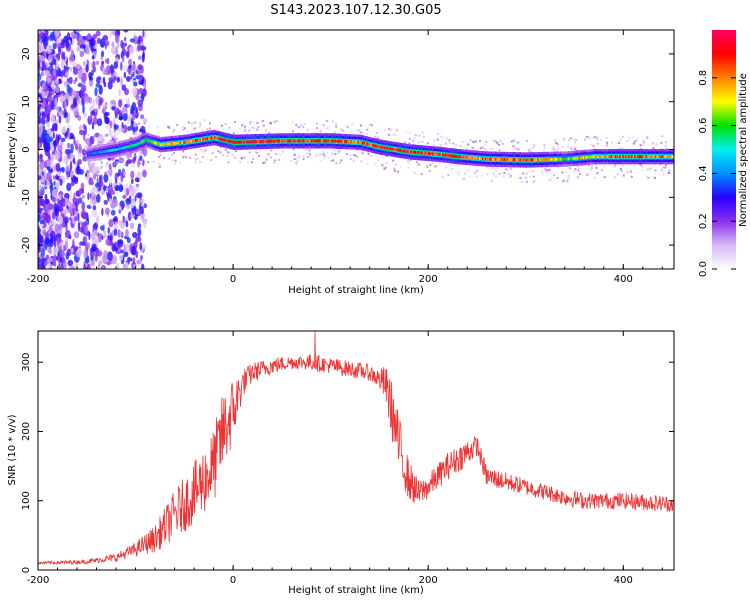  What do you see at coordinates (26, 362) in the screenshot?
I see `y-tick-label: 300` at bounding box center [26, 362].